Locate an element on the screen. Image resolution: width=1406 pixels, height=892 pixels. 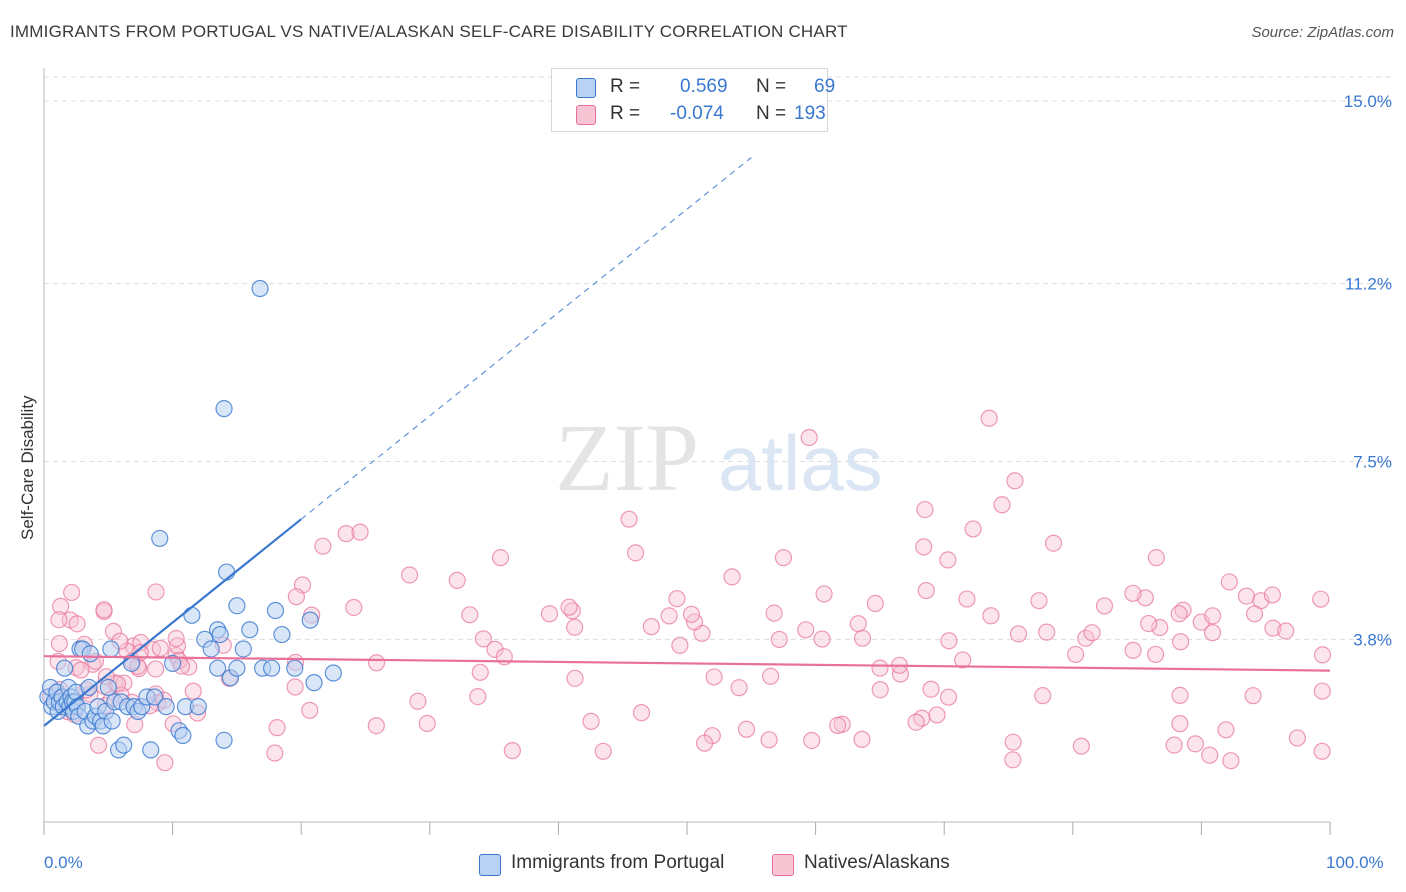
bottom-legend-swatch-pink is located at coordinates (783, 865).